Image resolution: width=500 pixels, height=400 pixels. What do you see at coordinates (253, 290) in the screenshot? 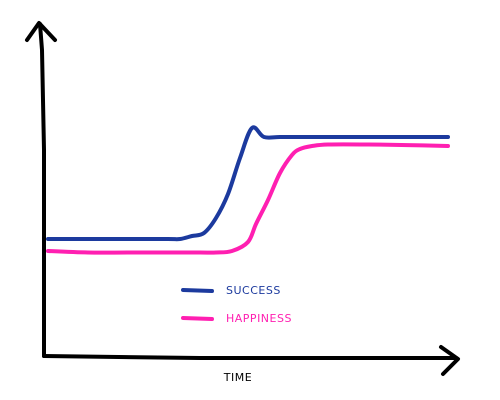
I see `legend-label-success: SUCCESS` at bounding box center [253, 290].